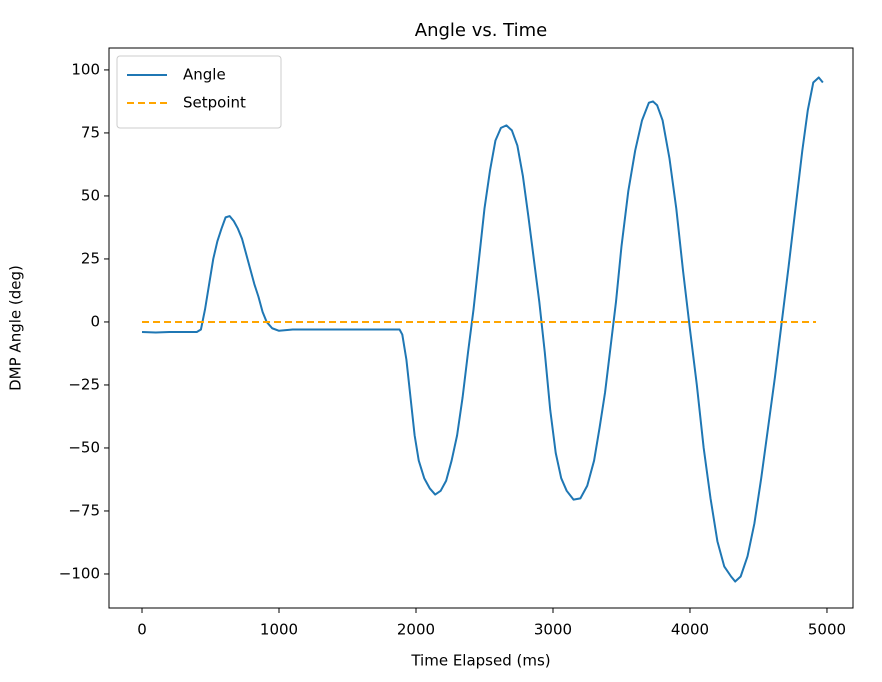 This screenshot has height=682, width=882. I want to click on x-tick-label: 4000, so click(690, 630).